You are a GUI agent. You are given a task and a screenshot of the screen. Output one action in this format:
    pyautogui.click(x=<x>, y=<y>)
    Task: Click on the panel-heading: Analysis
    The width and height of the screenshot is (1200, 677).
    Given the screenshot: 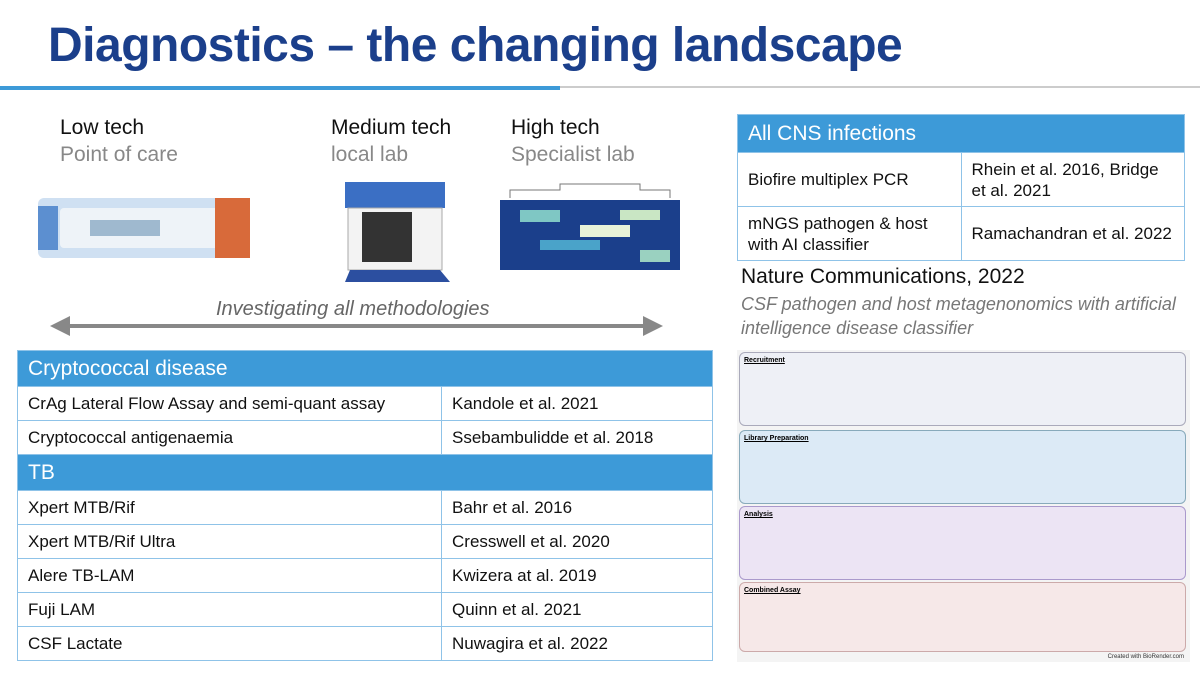 What is the action you would take?
    pyautogui.click(x=758, y=514)
    